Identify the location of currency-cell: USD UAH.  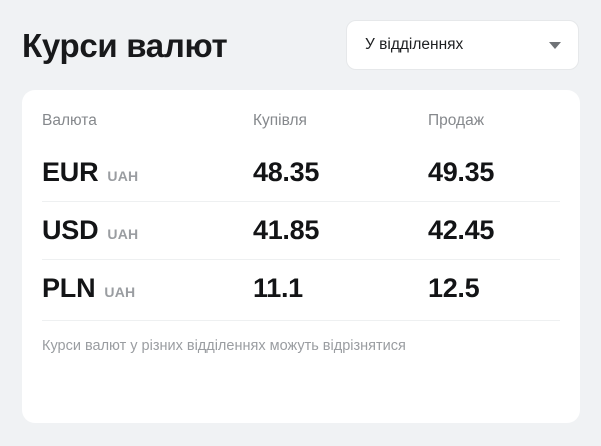
(147, 230).